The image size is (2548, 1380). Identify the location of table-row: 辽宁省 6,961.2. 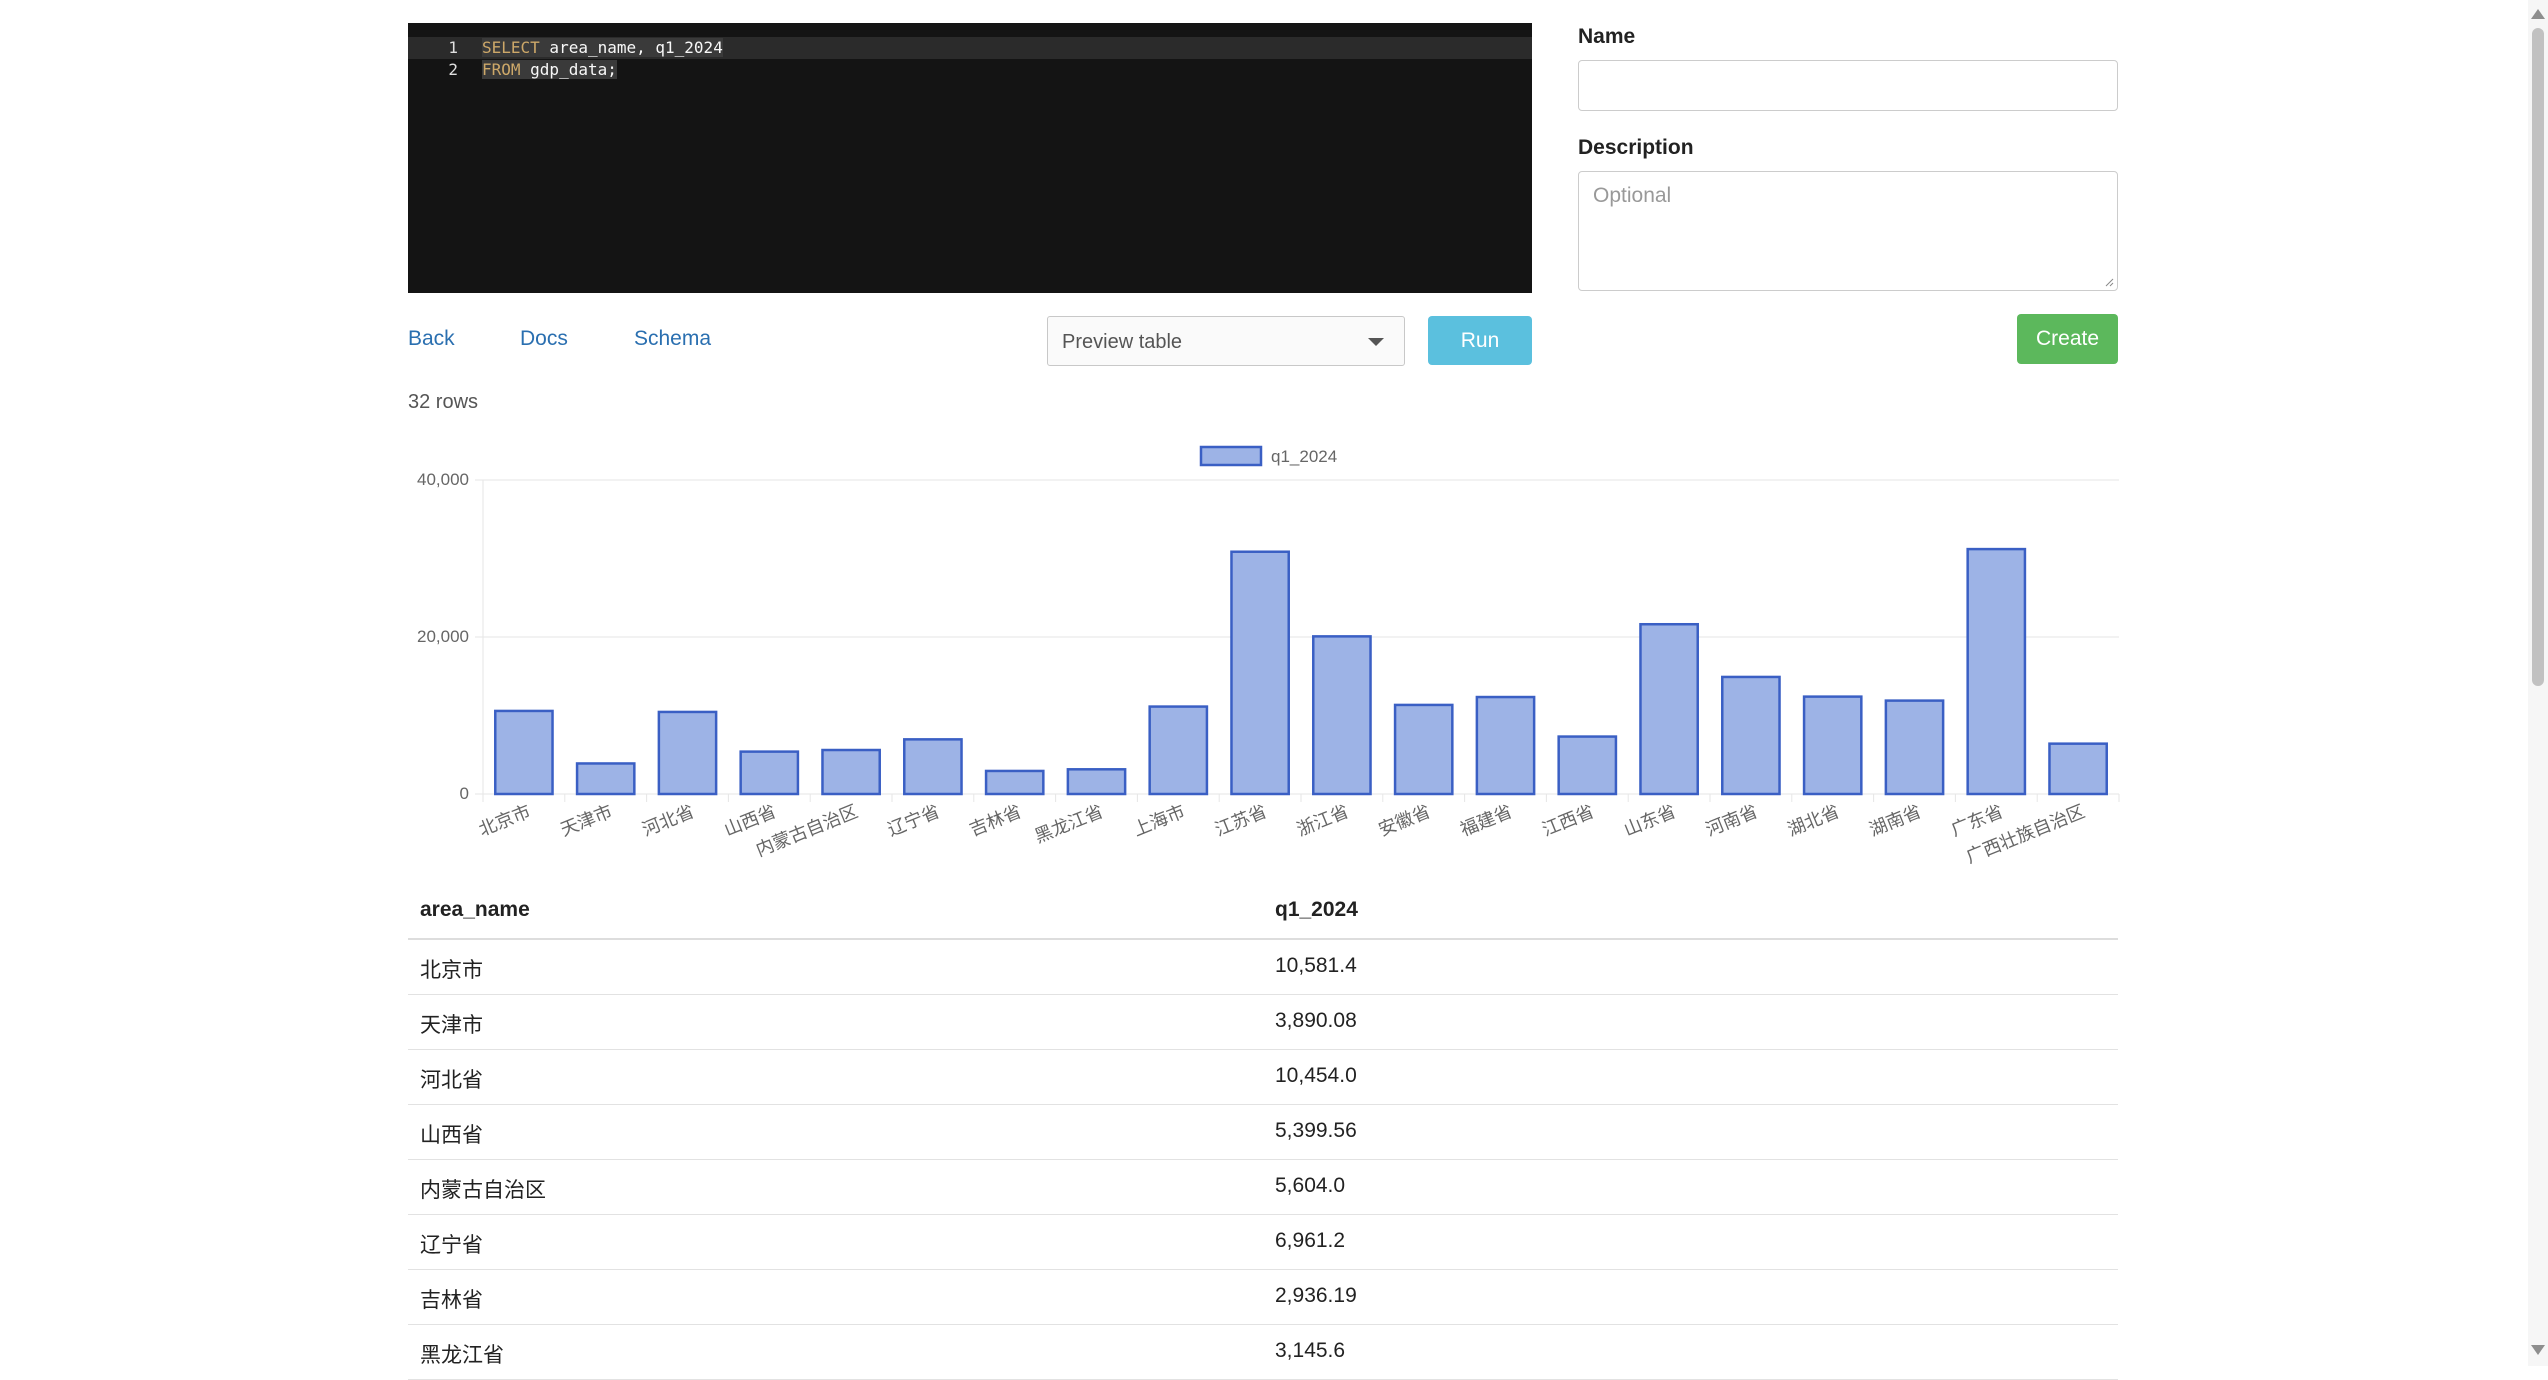
(1263, 1242).